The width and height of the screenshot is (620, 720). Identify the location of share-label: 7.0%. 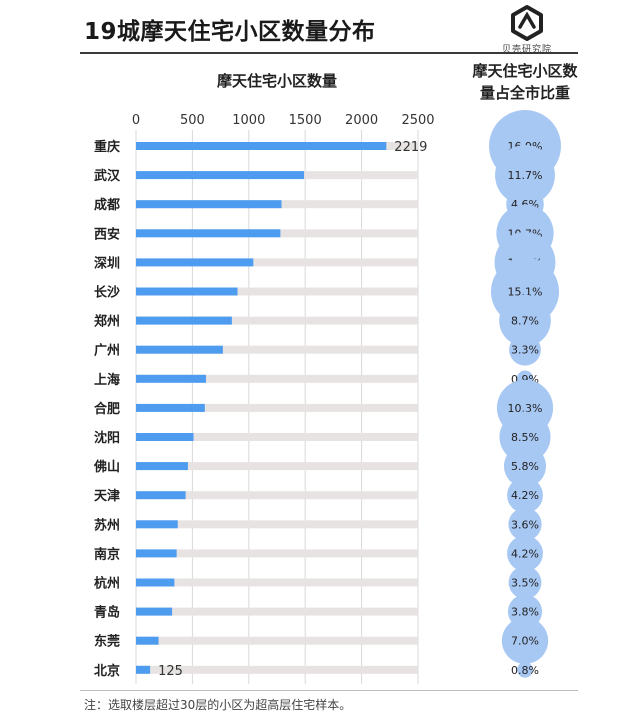
(525, 641).